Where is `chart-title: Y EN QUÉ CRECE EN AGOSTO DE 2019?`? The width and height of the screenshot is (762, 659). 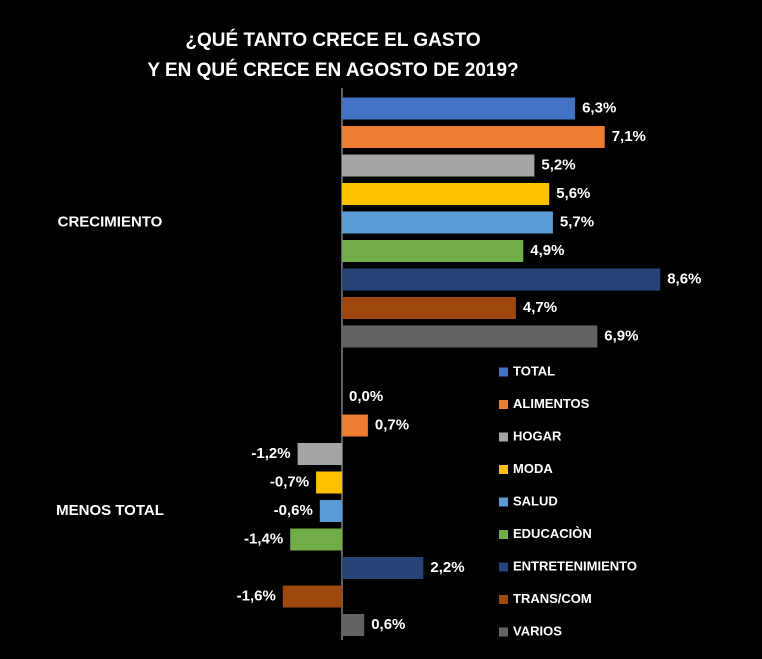
chart-title: Y EN QUÉ CRECE EN AGOSTO DE 2019? is located at coordinates (332, 70).